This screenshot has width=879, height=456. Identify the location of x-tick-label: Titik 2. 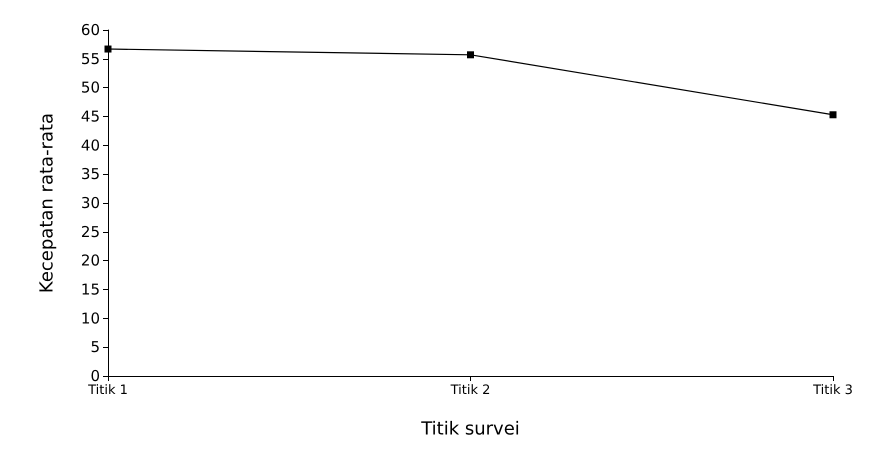
(470, 390).